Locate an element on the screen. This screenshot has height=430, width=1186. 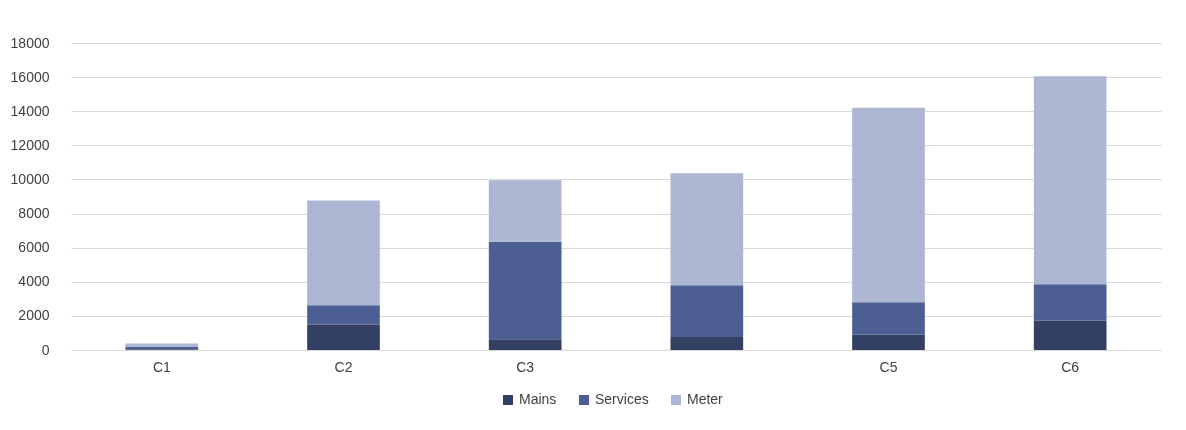
legend-label: Meter is located at coordinates (705, 399).